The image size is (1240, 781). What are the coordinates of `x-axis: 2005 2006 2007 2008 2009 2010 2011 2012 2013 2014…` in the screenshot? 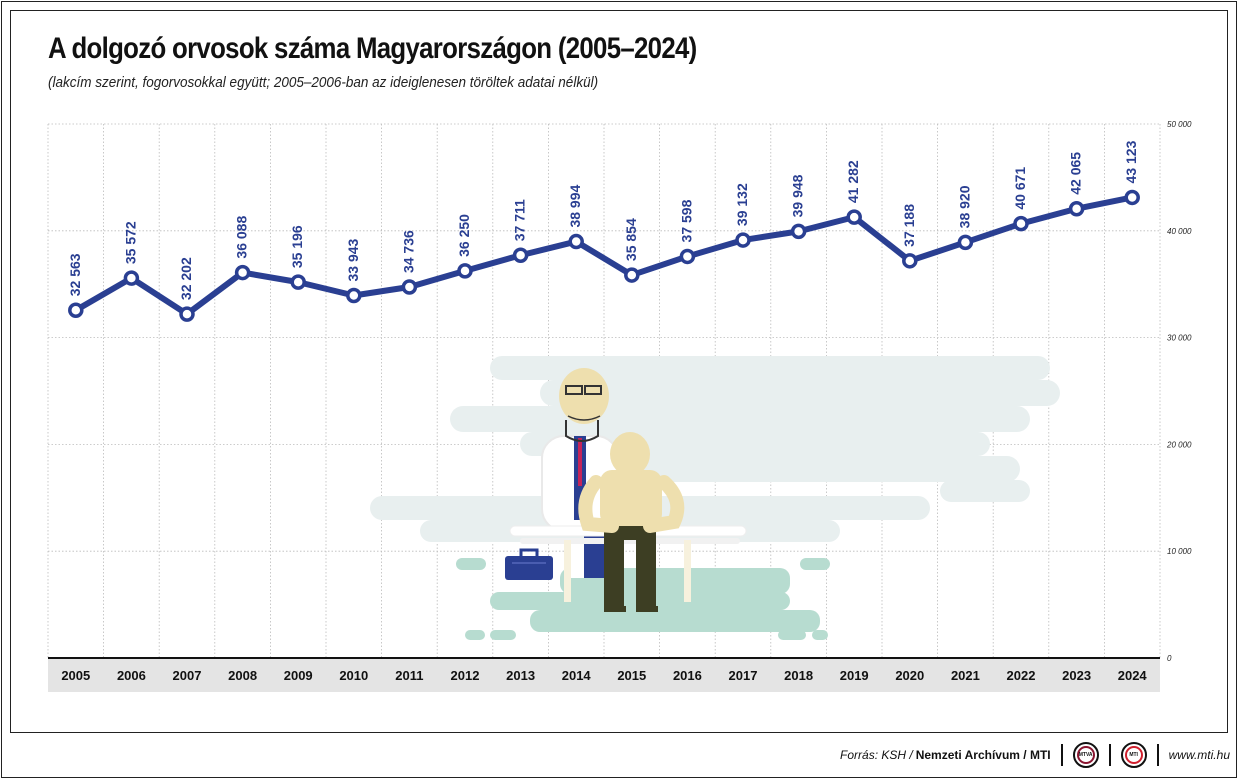 It's located at (604, 674).